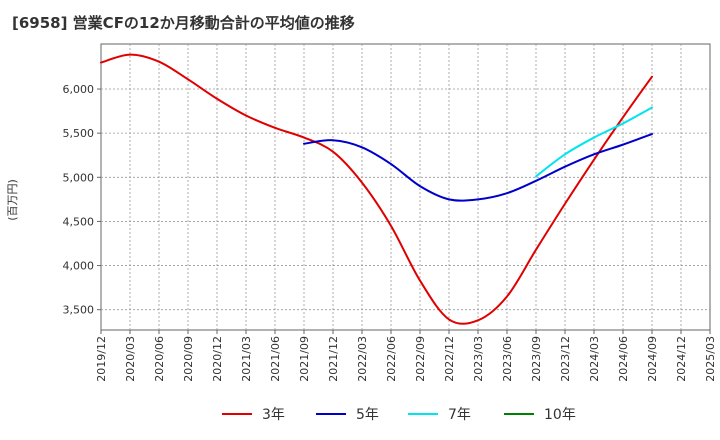  What do you see at coordinates (246, 359) in the screenshot?
I see `x-tick-label: 2021/03` at bounding box center [246, 359].